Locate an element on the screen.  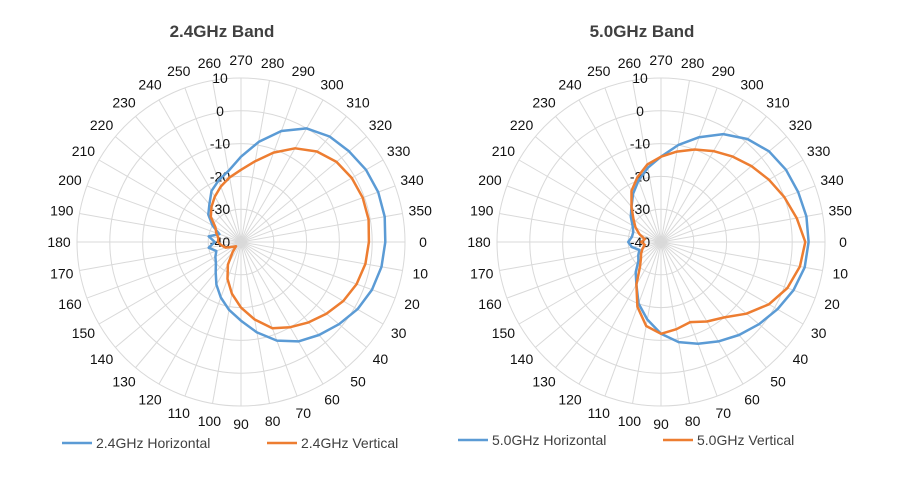
angle-tick-label: 130 is located at coordinates (544, 381).